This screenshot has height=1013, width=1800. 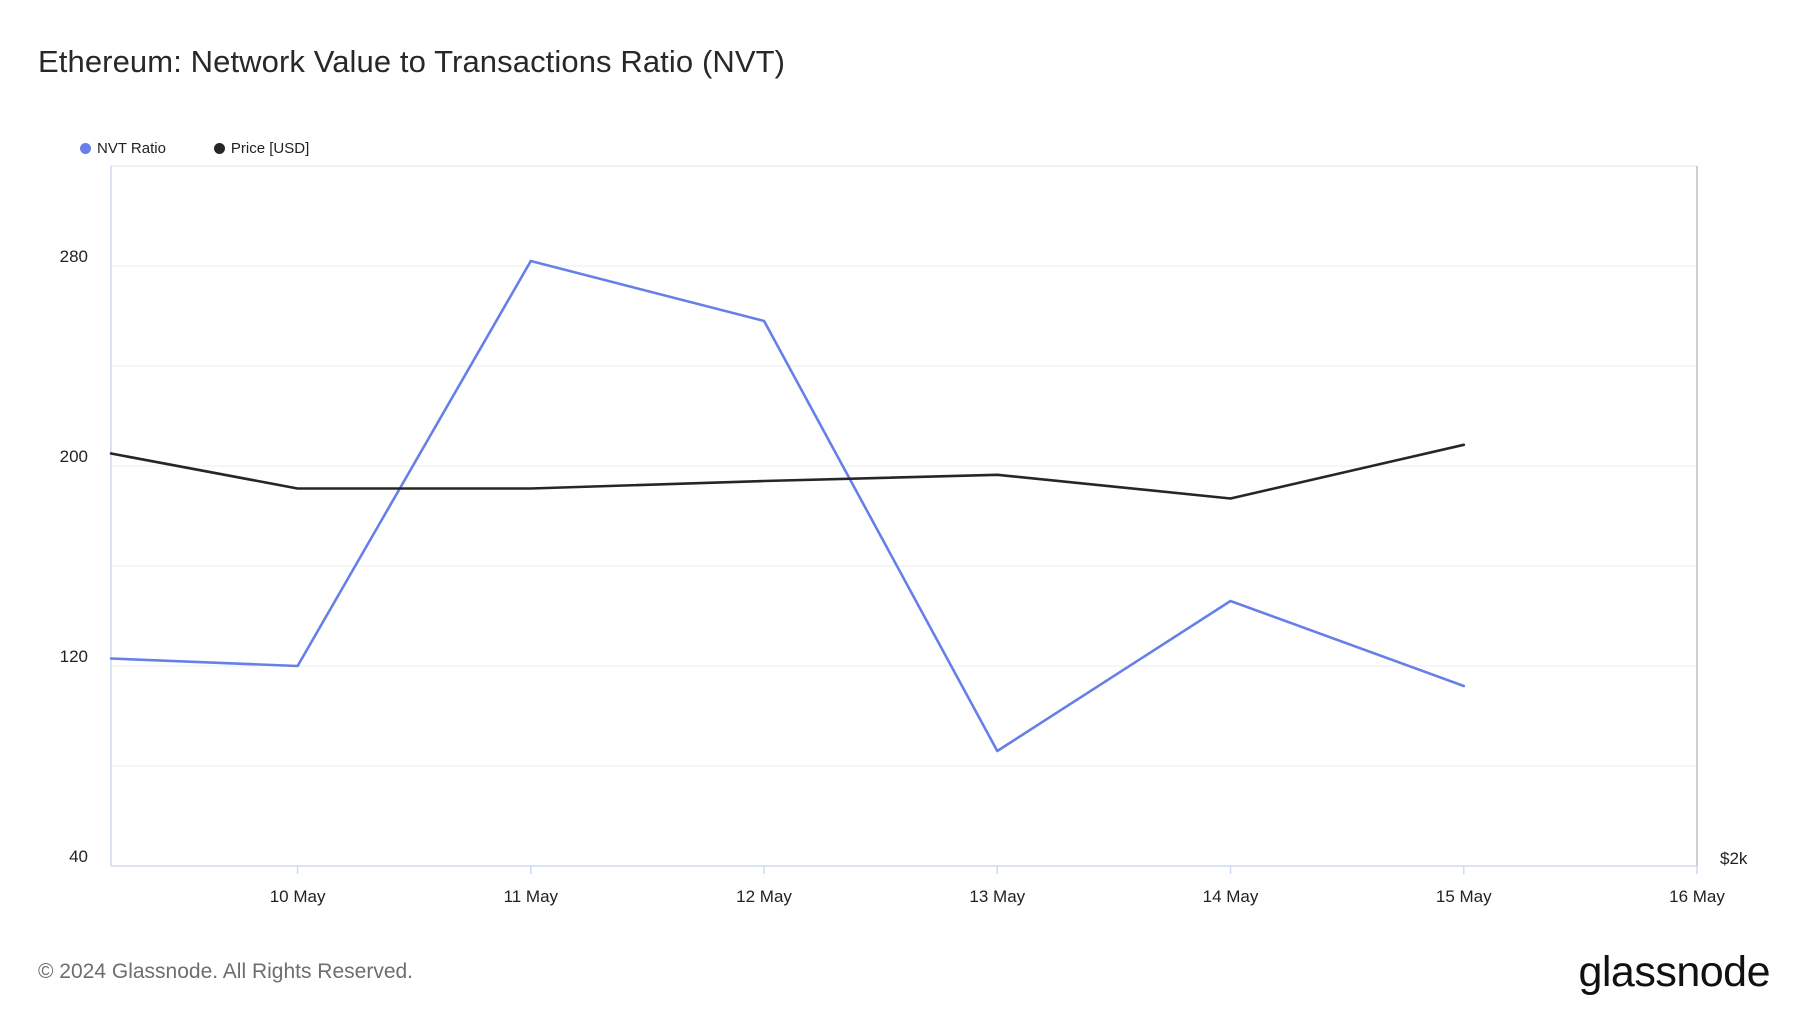 I want to click on legend-dot-price, so click(x=219, y=148).